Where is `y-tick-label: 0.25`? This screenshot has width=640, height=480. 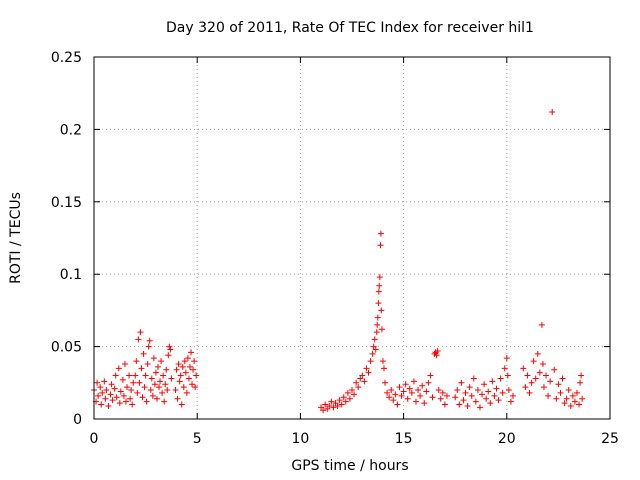
y-tick-label: 0.25 is located at coordinates (66, 58).